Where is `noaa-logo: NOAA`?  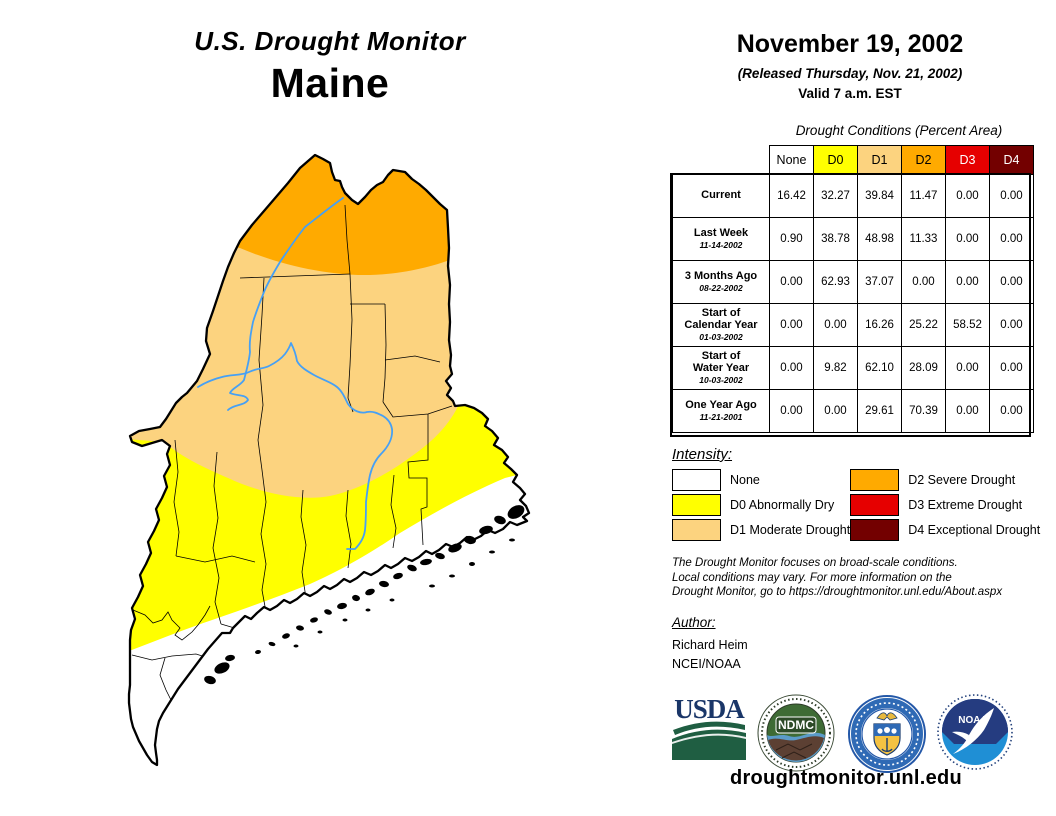
noaa-logo: NOAA is located at coordinates (975, 732).